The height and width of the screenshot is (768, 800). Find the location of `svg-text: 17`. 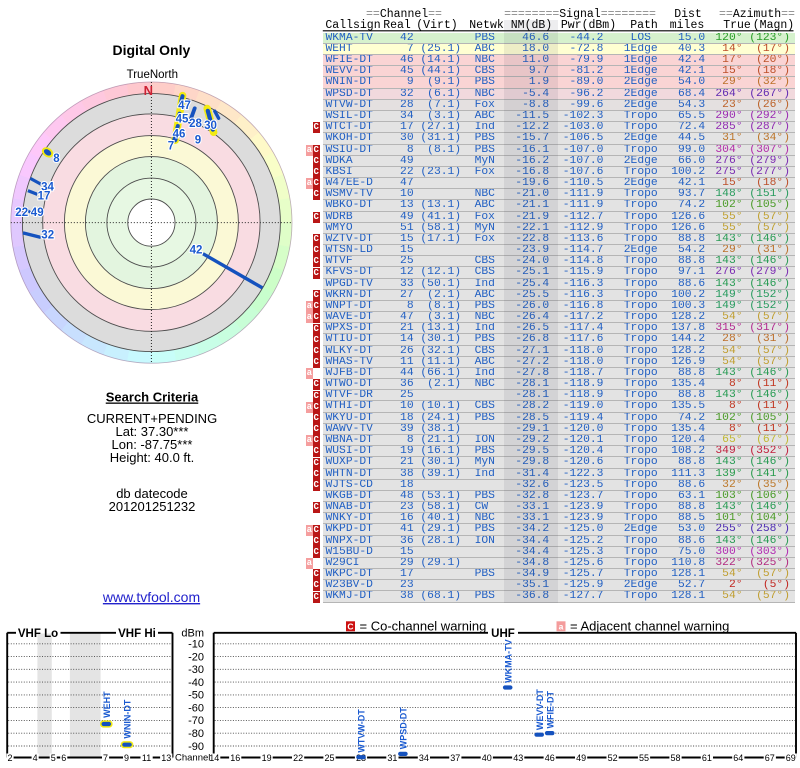

svg-text: 17 is located at coordinates (44, 197).